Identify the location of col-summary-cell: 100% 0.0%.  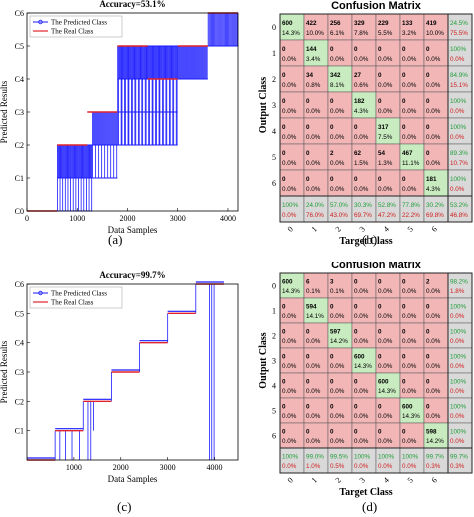
(292, 209).